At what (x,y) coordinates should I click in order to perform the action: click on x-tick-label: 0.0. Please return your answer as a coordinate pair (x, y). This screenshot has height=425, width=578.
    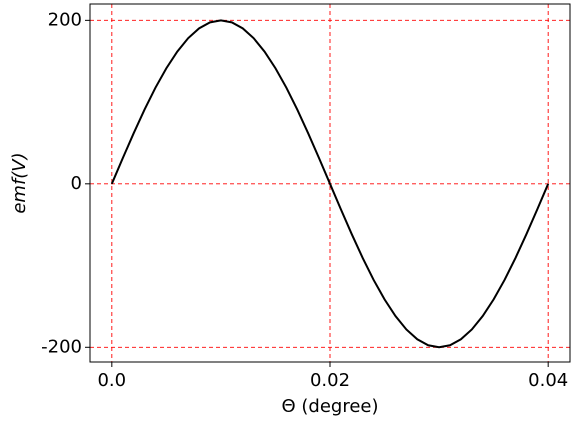
    Looking at the image, I should click on (111, 380).